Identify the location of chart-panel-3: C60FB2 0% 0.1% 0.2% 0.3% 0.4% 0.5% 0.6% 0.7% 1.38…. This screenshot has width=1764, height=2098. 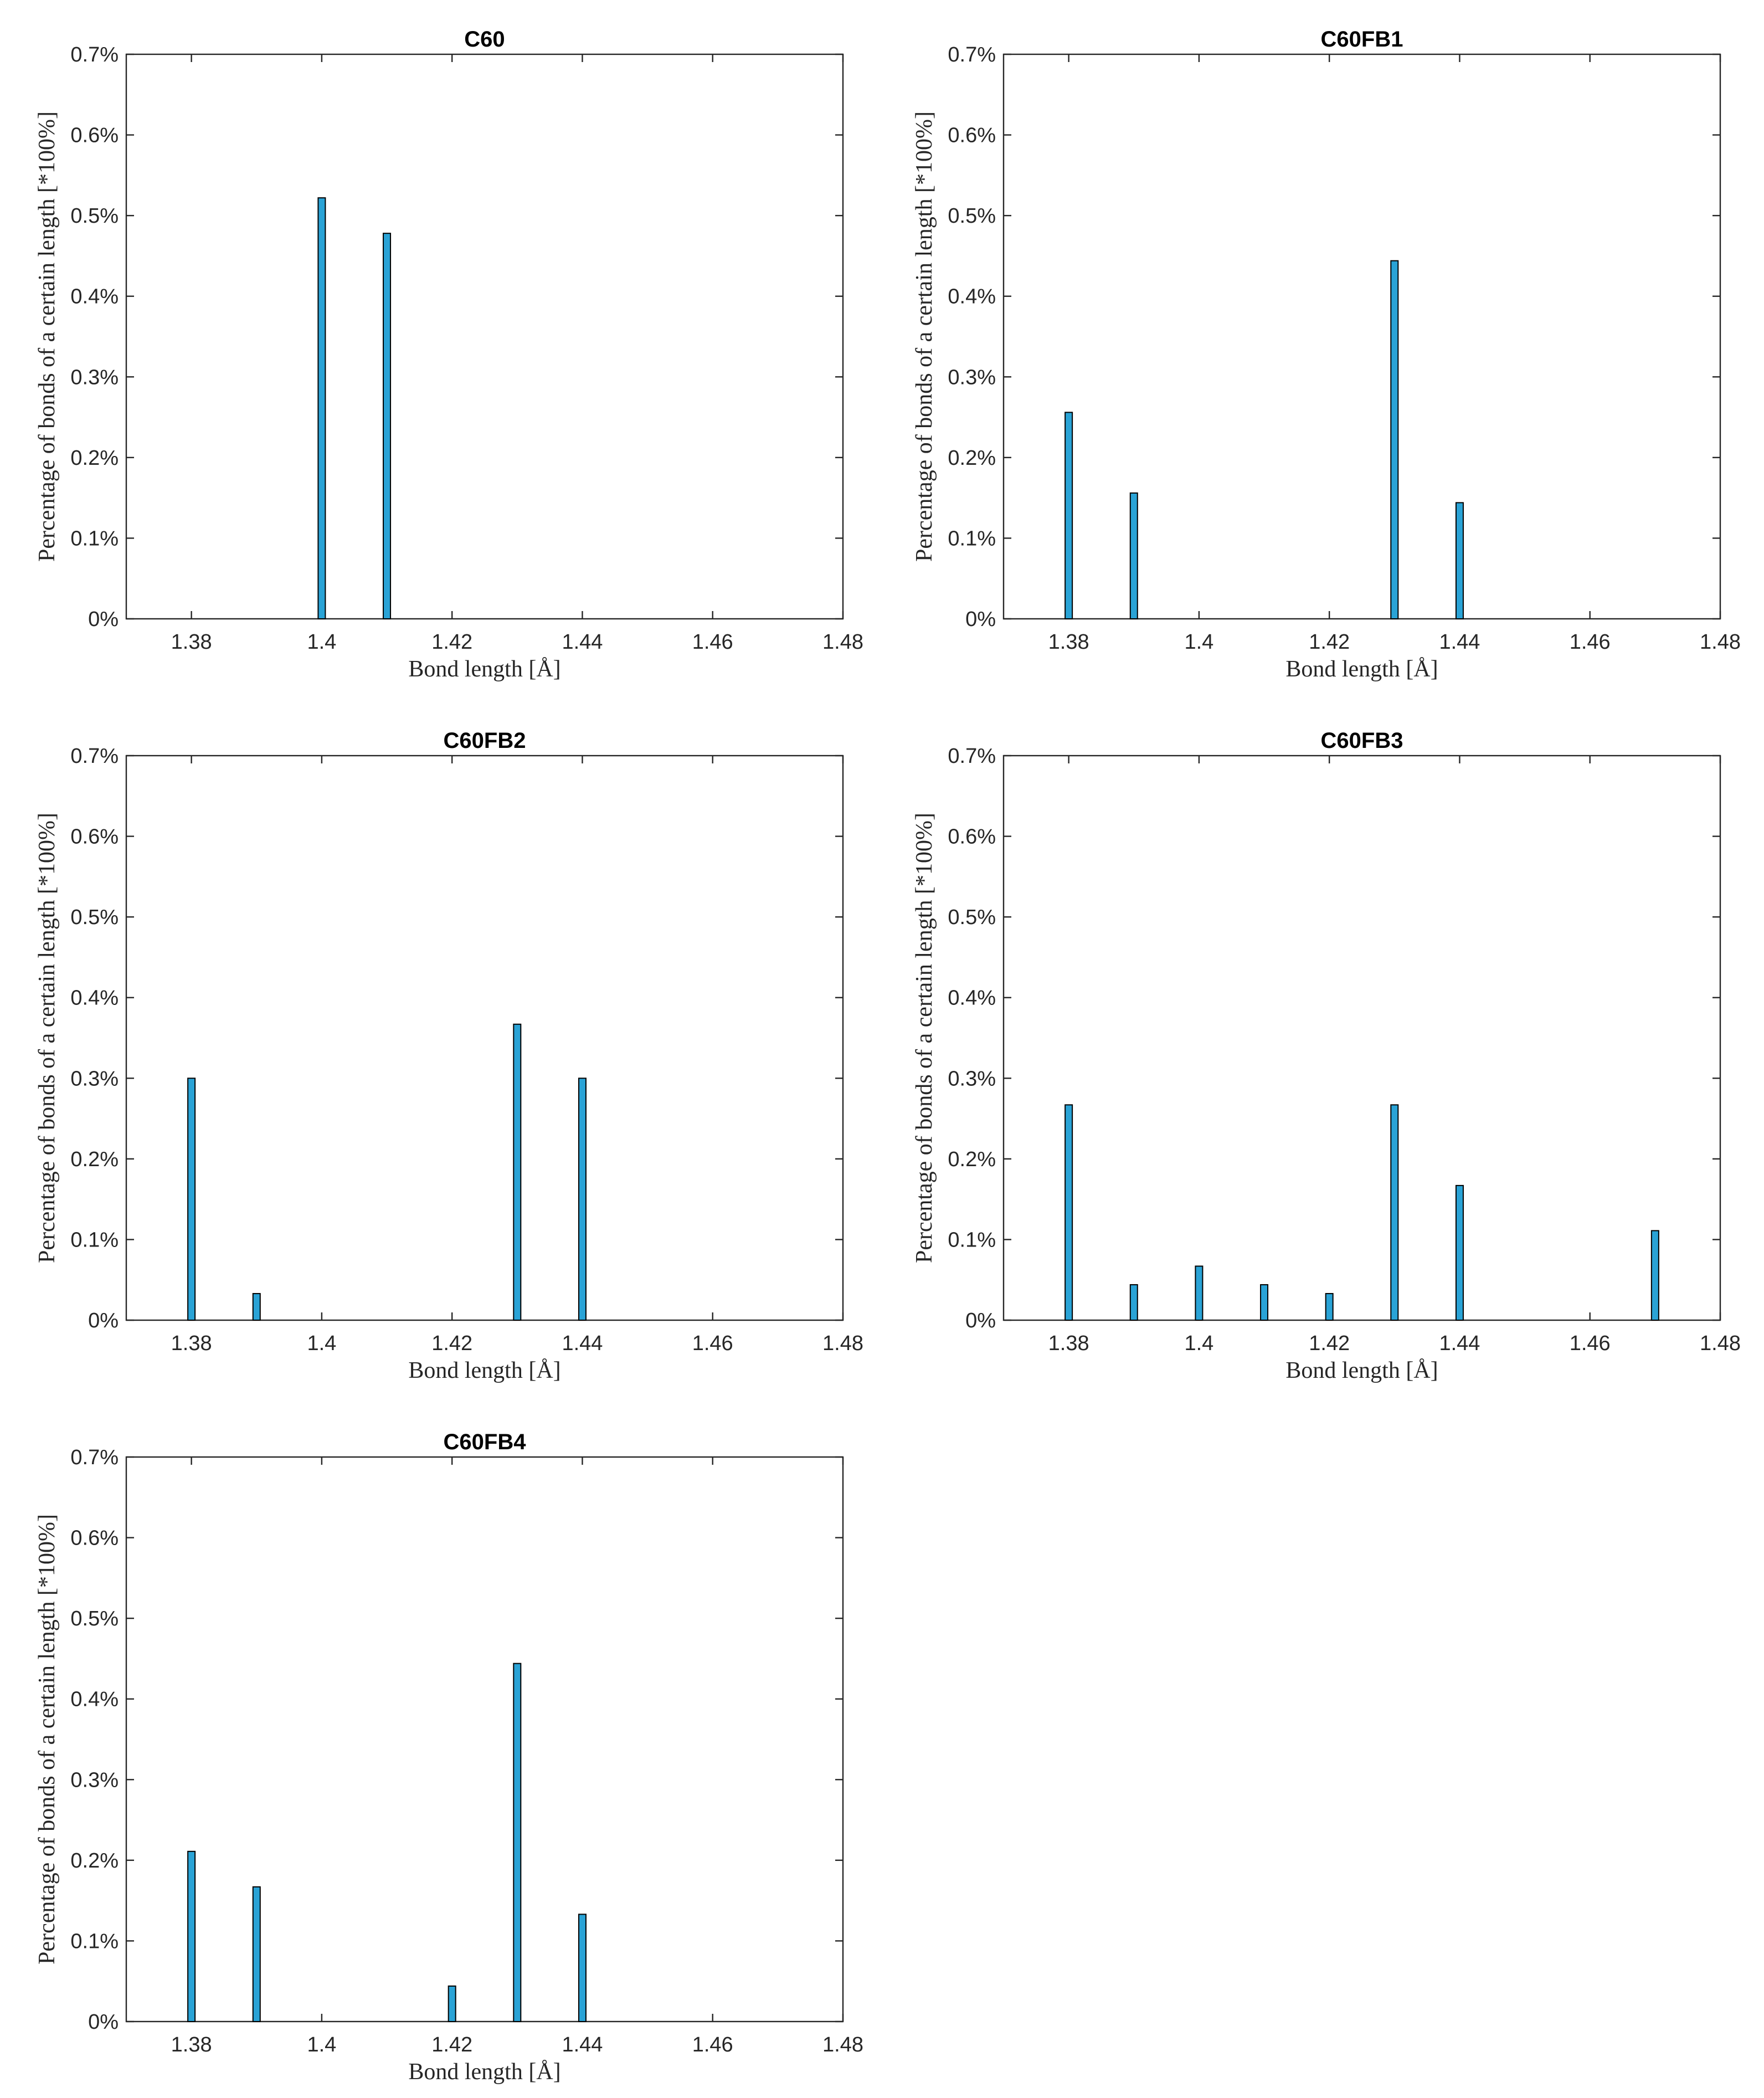
(448, 1056).